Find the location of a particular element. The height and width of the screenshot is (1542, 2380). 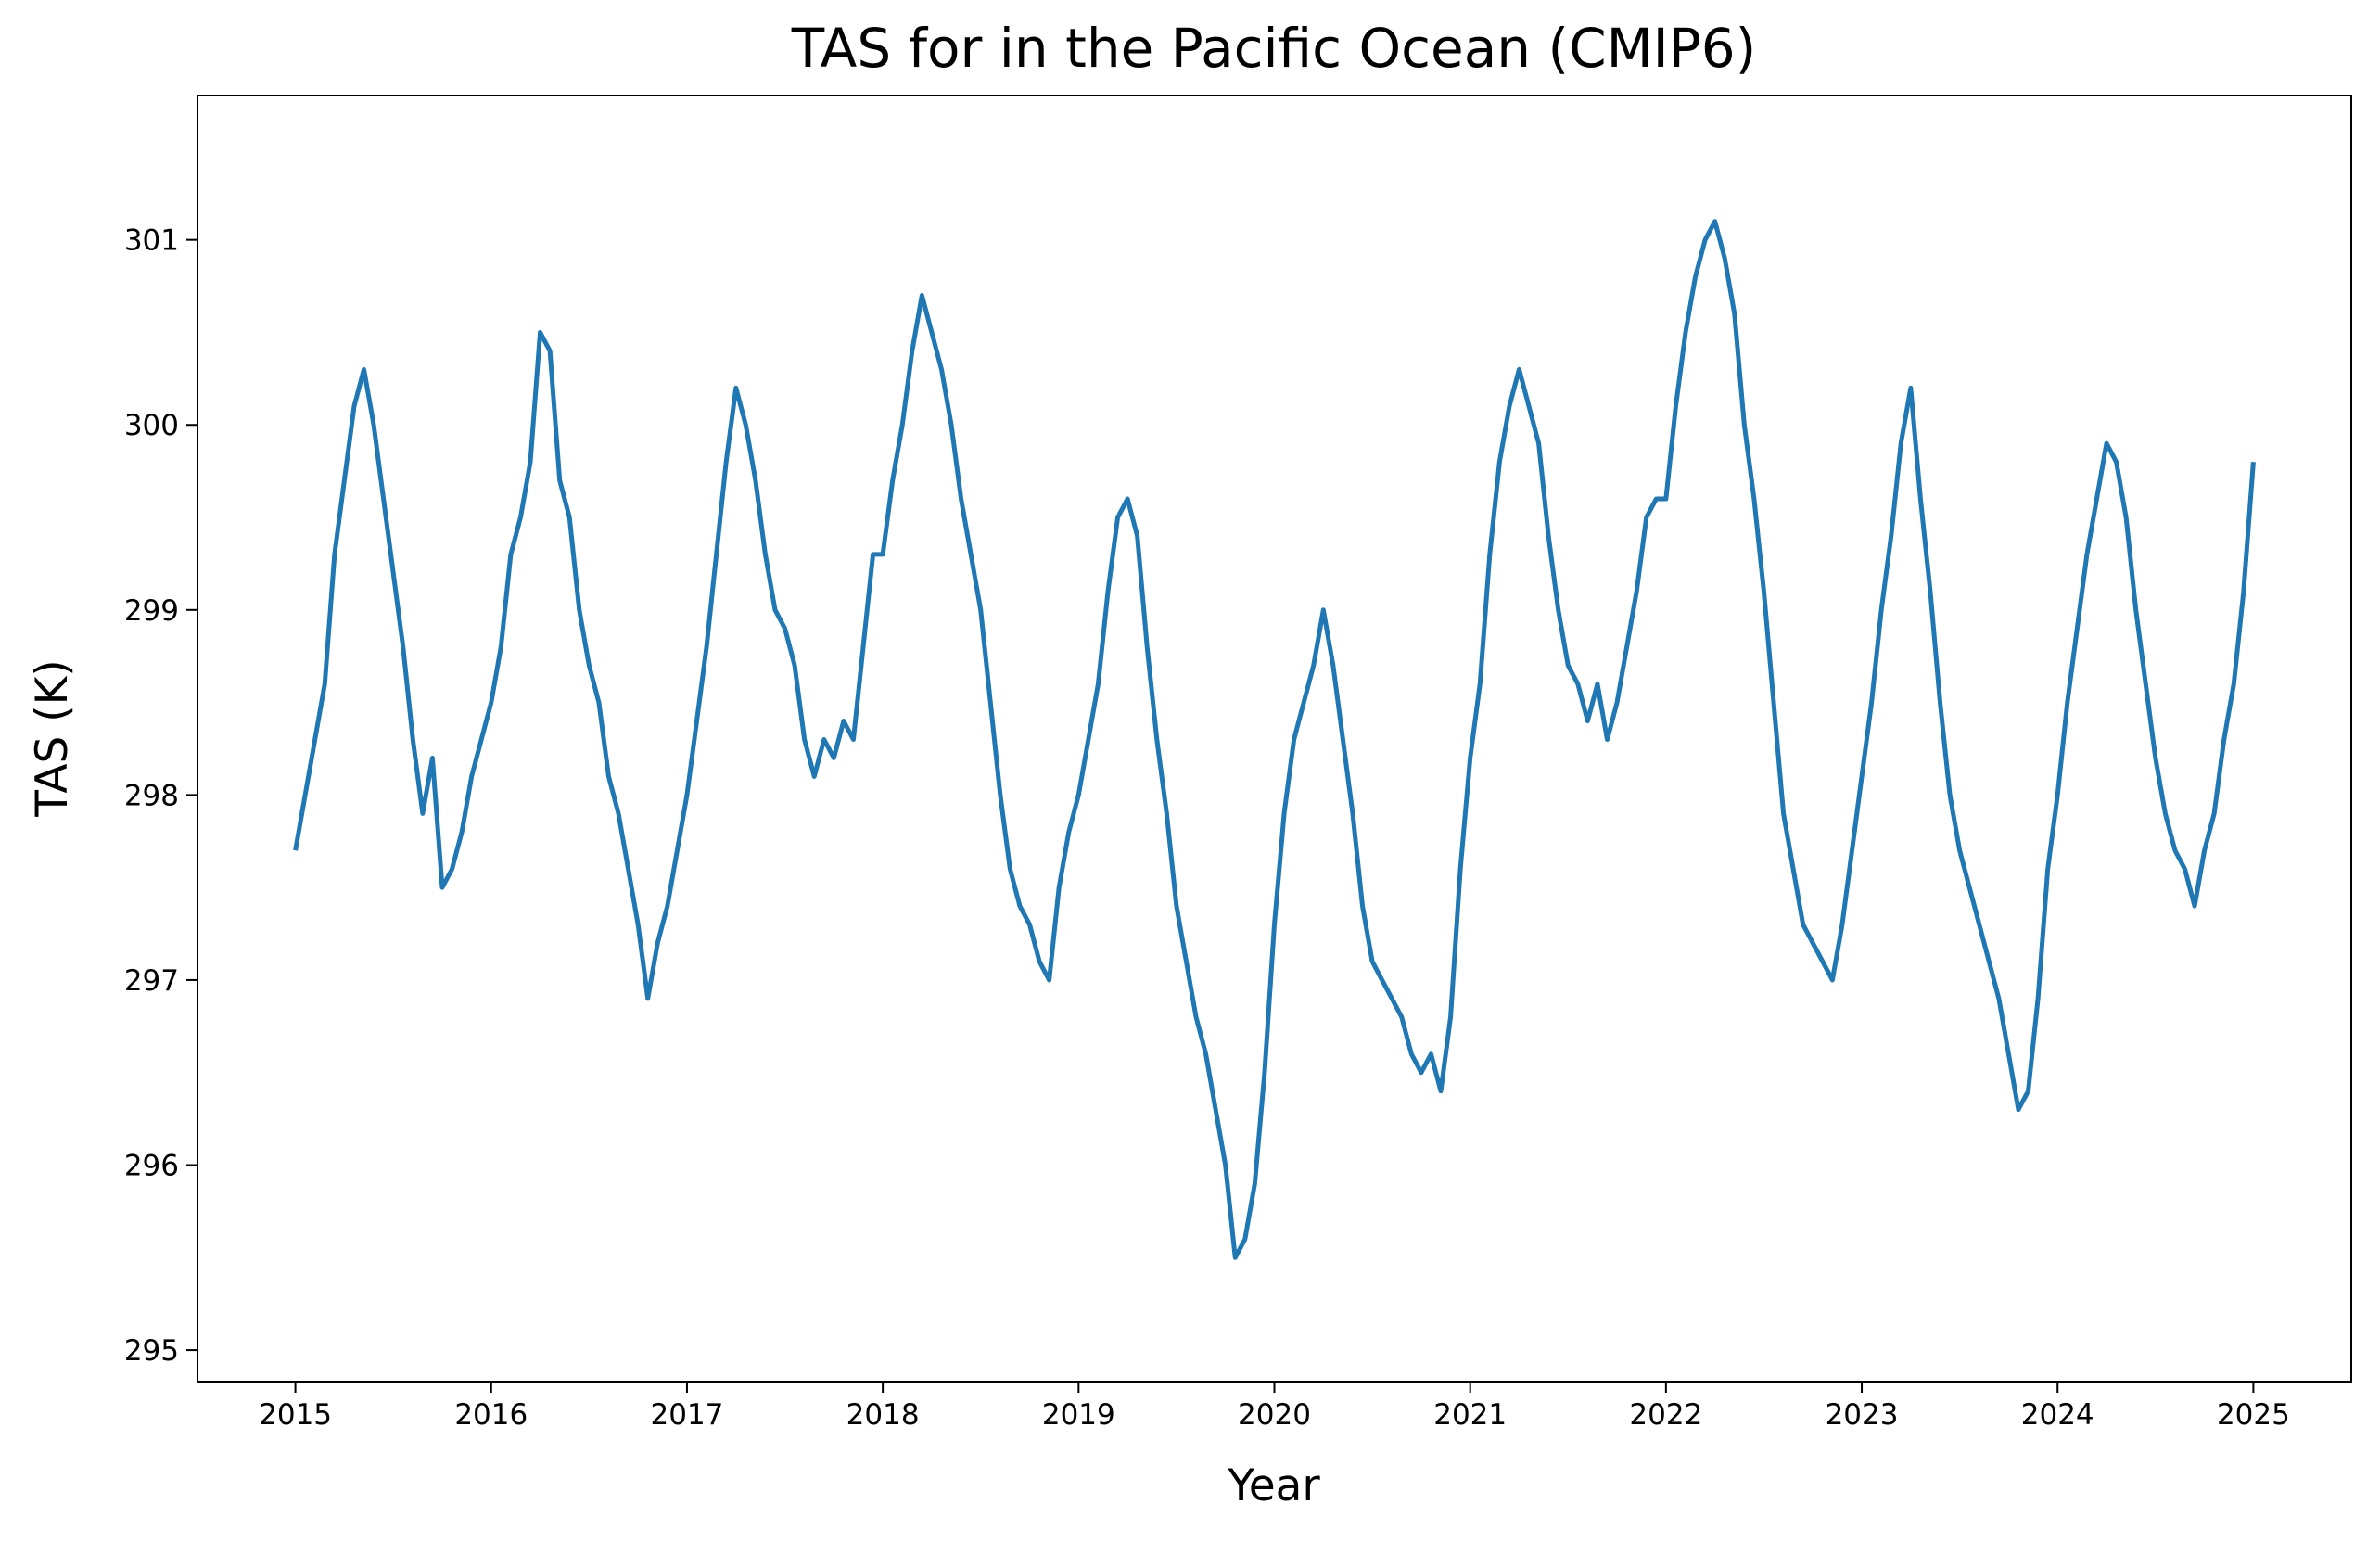

x-tick-label: 2020 is located at coordinates (1274, 1415).